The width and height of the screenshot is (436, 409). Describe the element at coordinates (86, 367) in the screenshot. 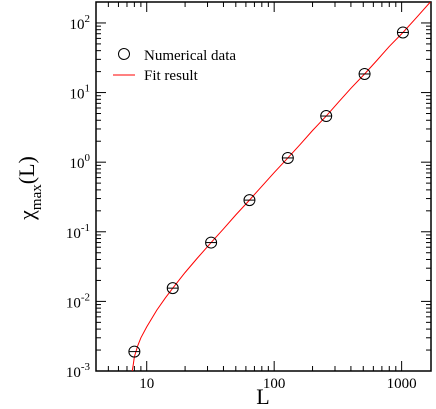

I see `y-tick-exponent: -3` at that location.